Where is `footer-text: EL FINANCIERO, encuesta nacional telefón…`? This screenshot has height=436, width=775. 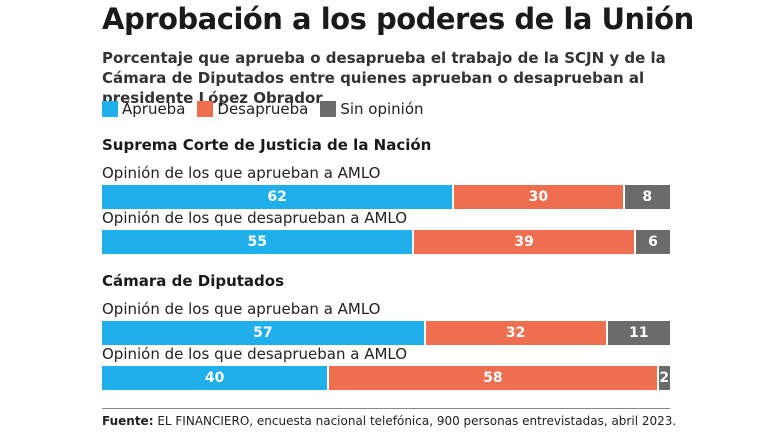 footer-text: EL FINANCIERO, encuesta nacional telefón… is located at coordinates (415, 421).